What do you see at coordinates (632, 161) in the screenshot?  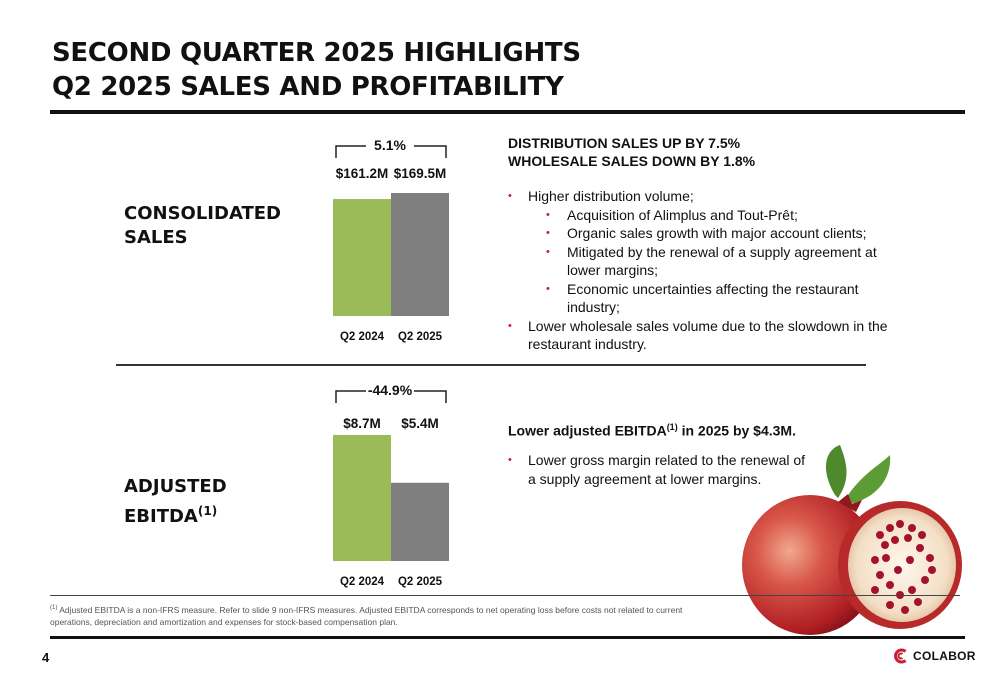 I see `sales-headline-line-2: WHOLESALE SALES DOWN BY 1.8%` at bounding box center [632, 161].